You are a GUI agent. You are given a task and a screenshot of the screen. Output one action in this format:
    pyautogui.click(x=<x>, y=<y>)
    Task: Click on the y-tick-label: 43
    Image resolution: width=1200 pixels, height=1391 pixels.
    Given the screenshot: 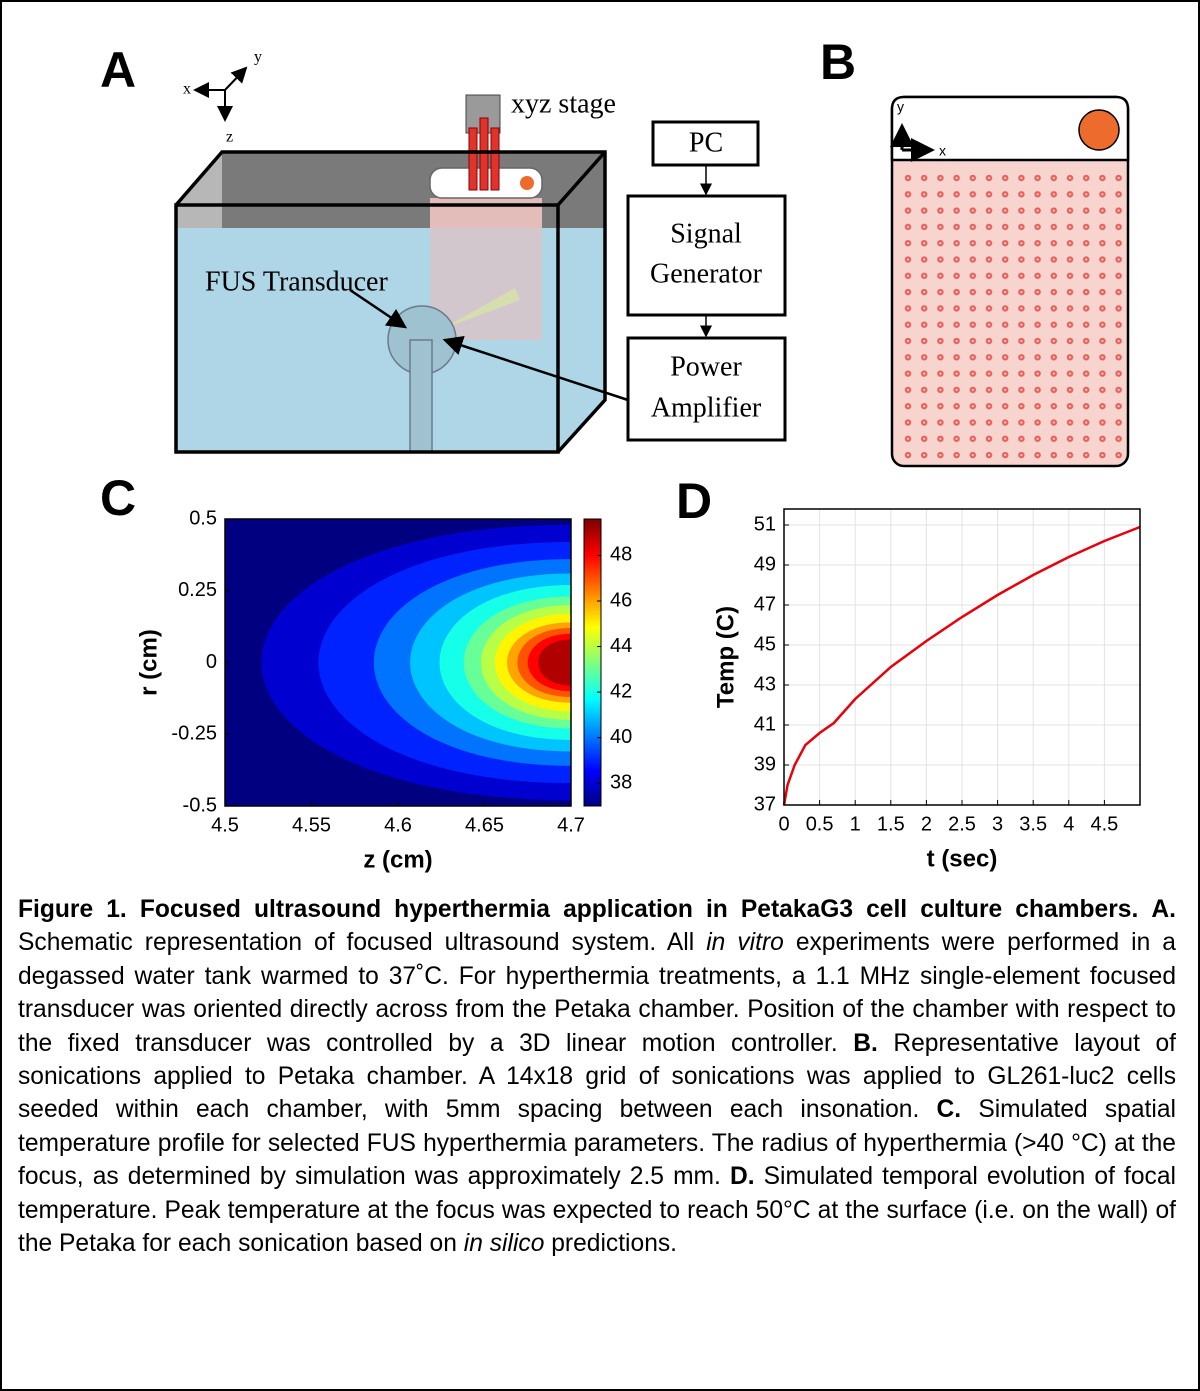 What is the action you would take?
    pyautogui.click(x=765, y=684)
    